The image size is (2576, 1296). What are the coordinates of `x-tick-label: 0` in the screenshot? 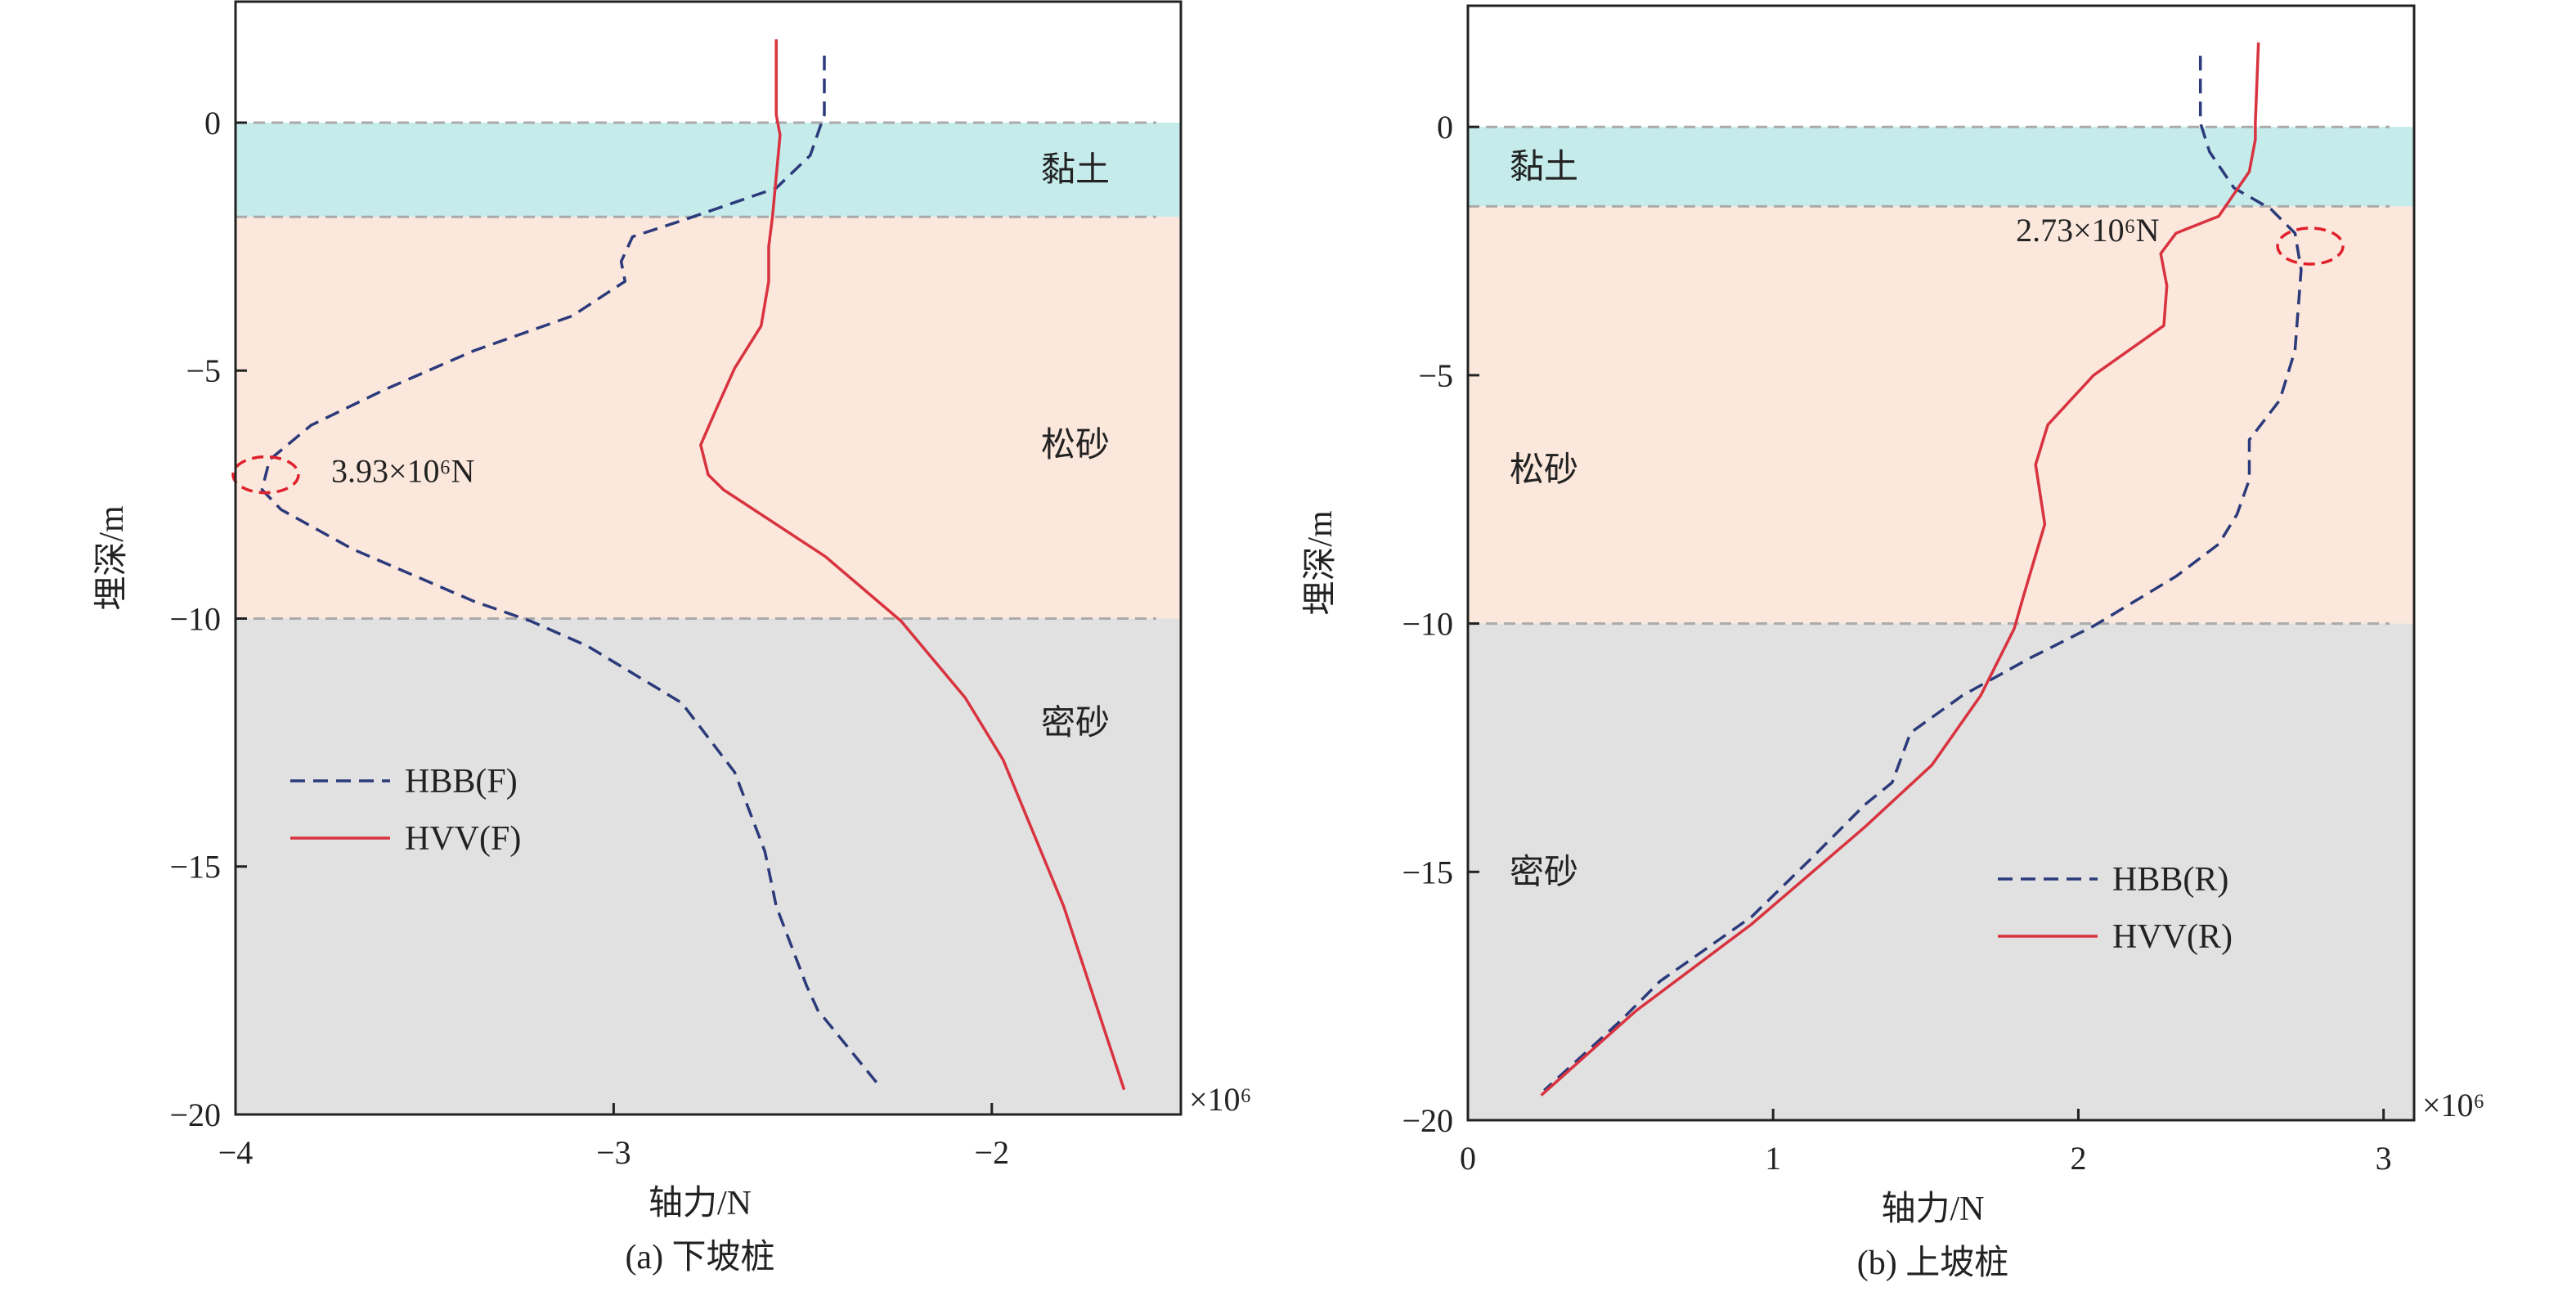 It's located at (1468, 1158).